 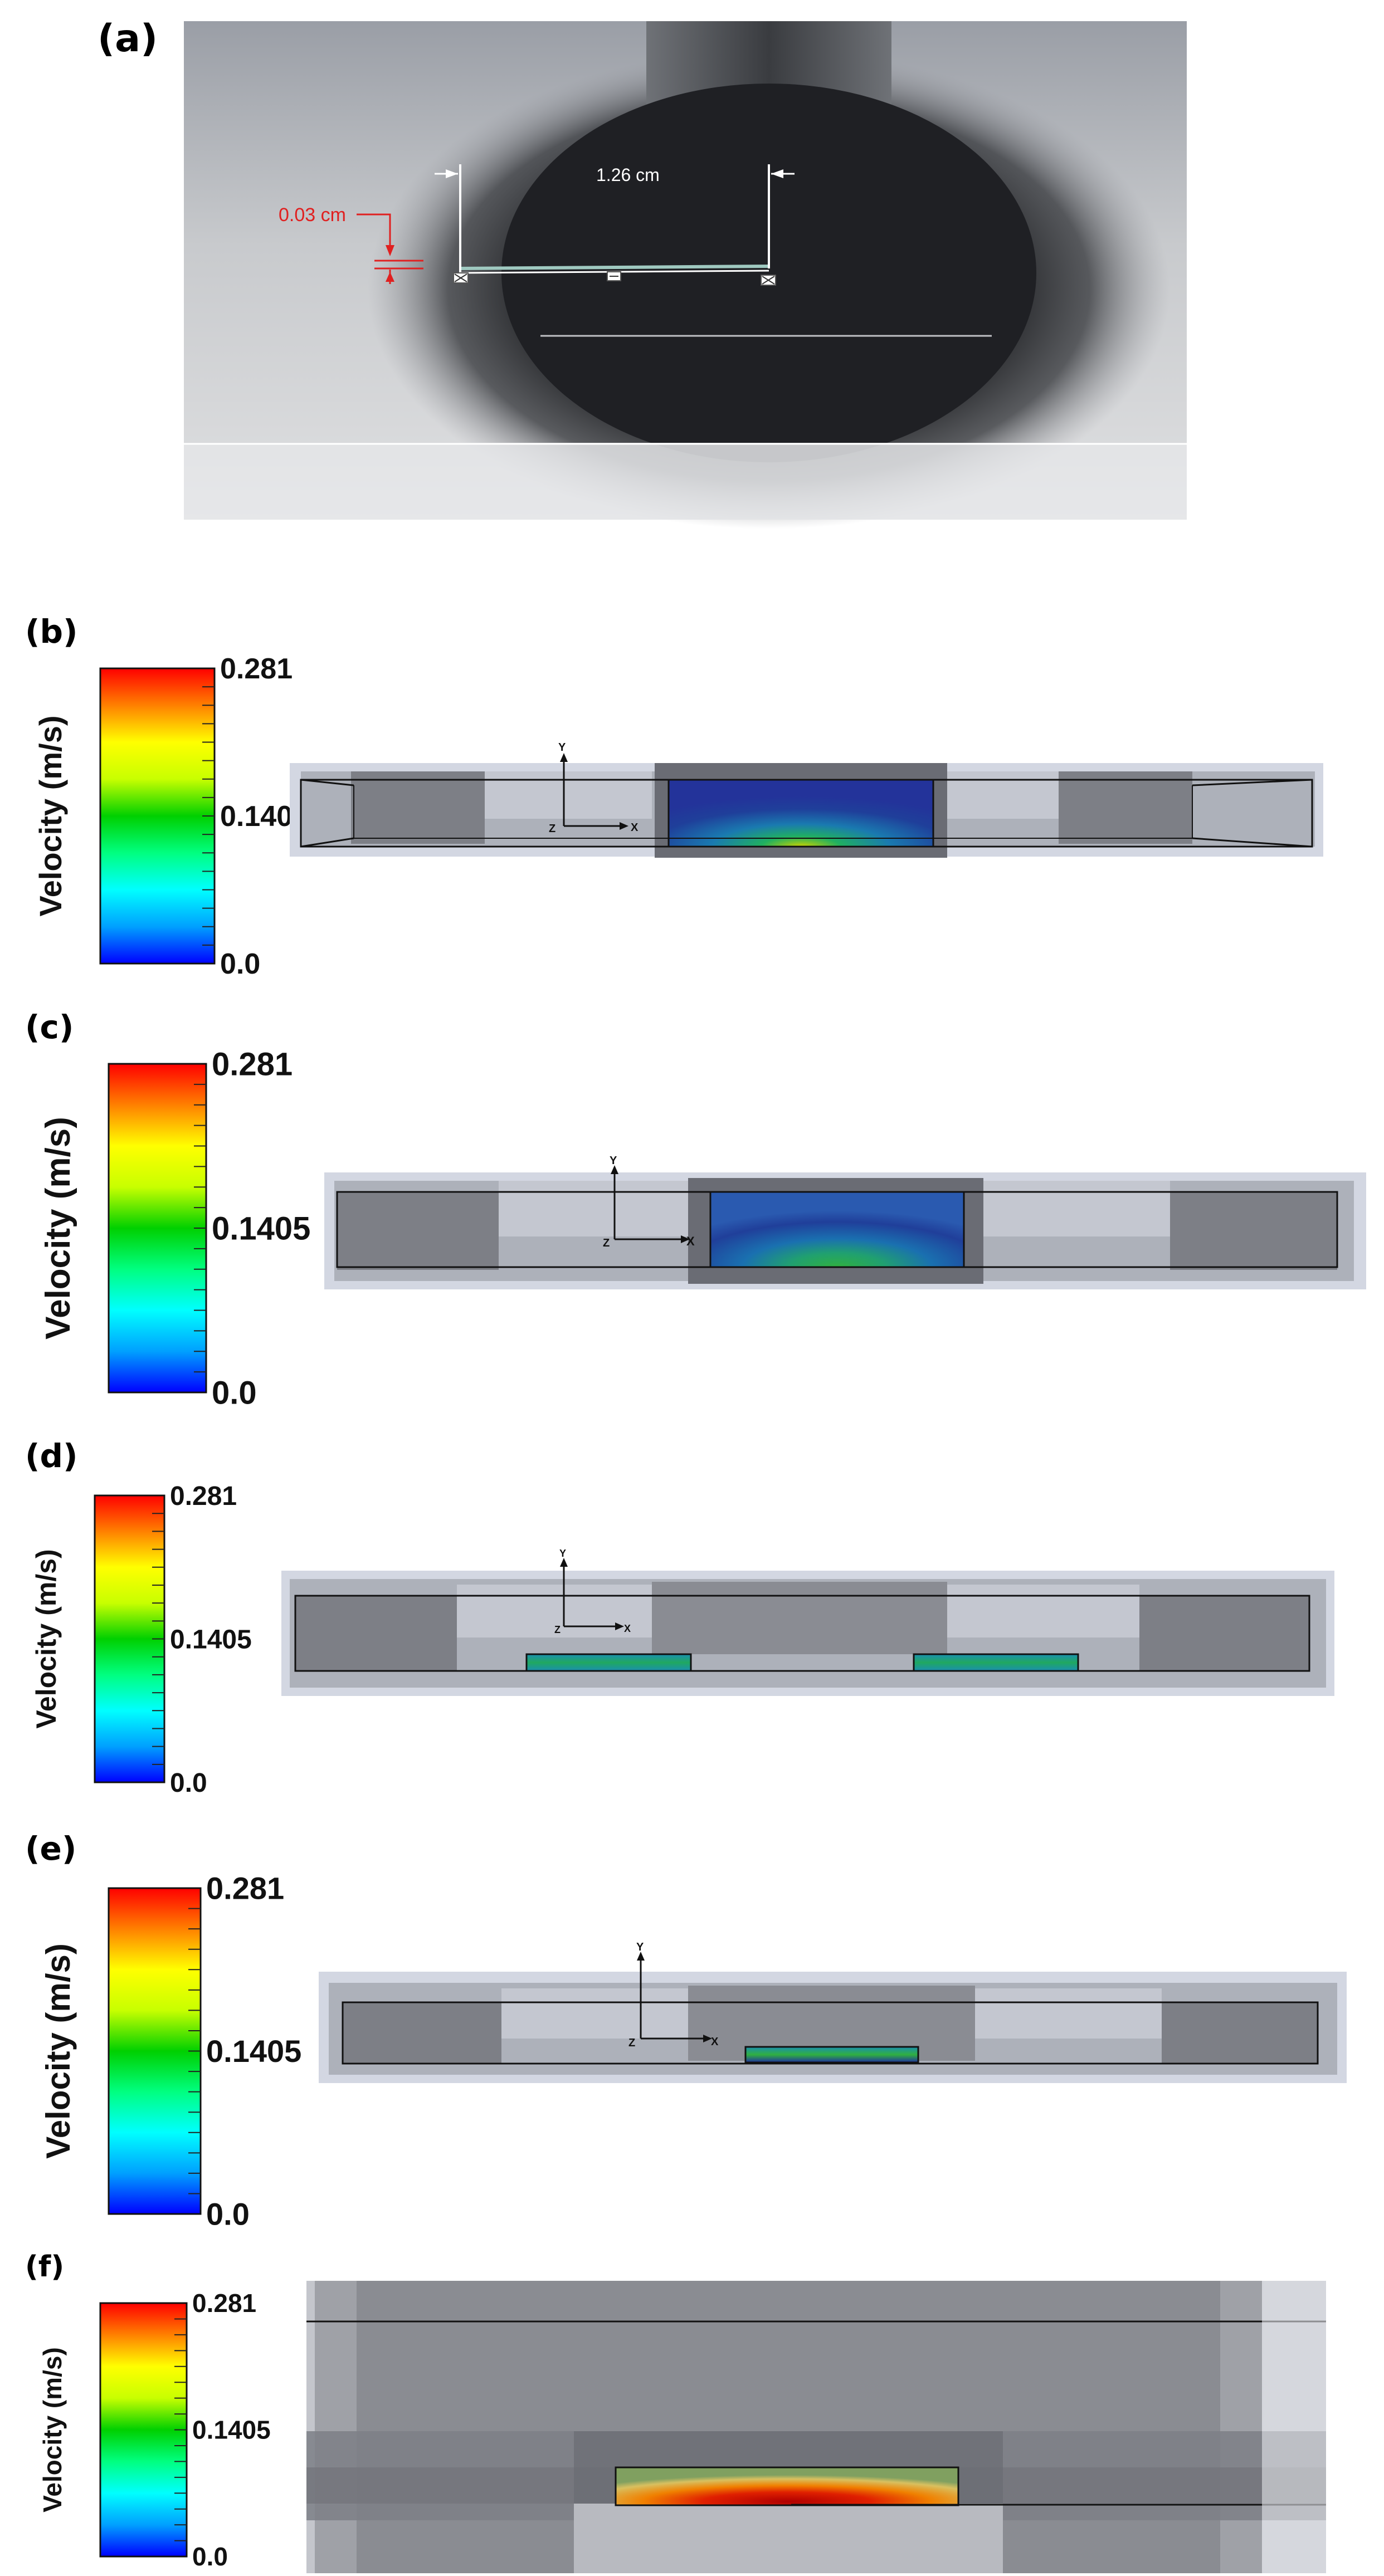 I want to click on panel-a-render: 0.03 cm 1.26 cm, so click(x=685, y=275).